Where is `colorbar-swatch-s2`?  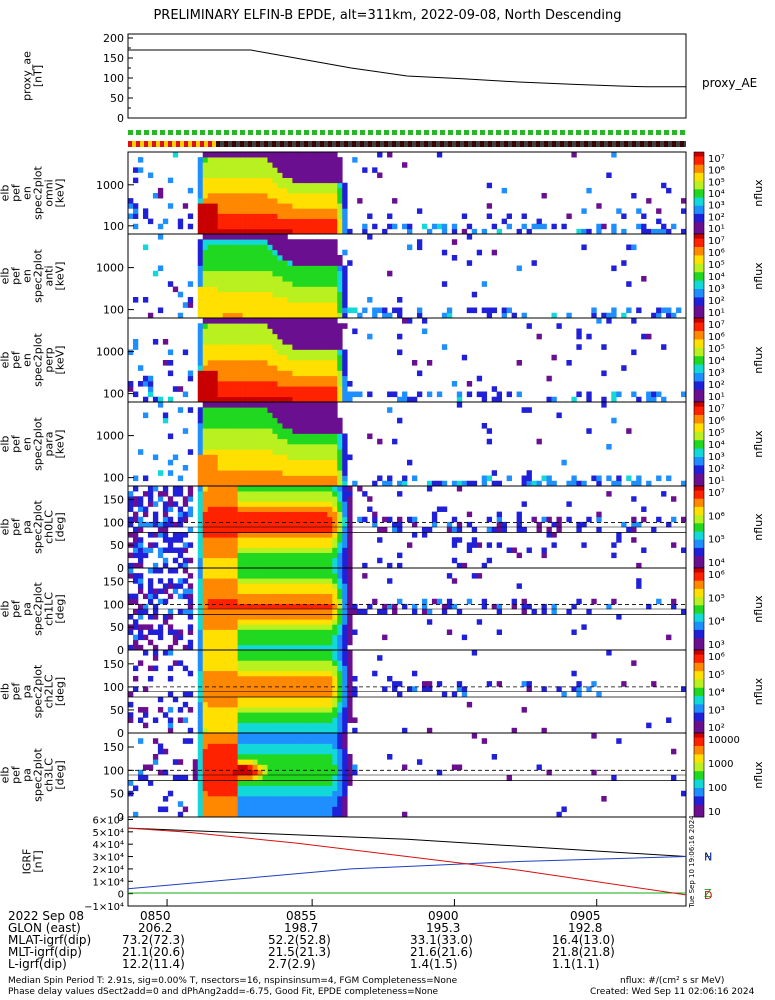 colorbar-swatch-s2 is located at coordinates (699, 254).